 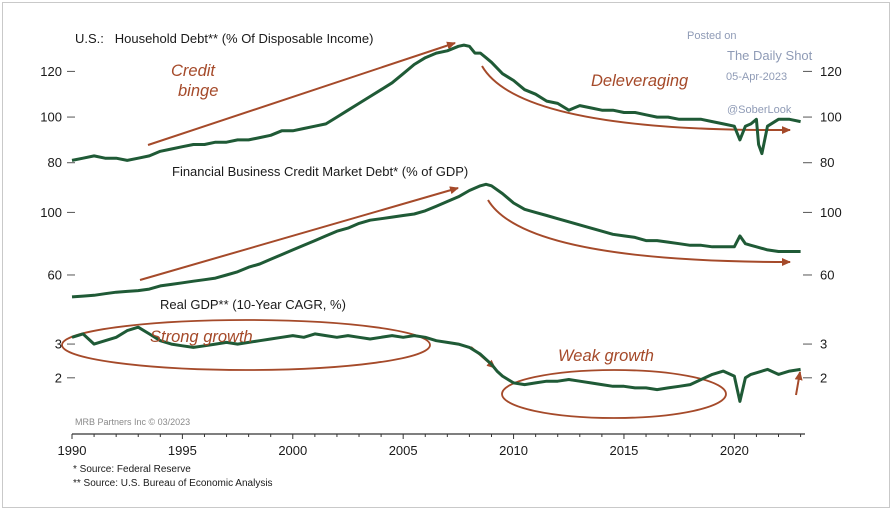 I want to click on x-tick-label-2015: 2015, so click(x=623, y=450).